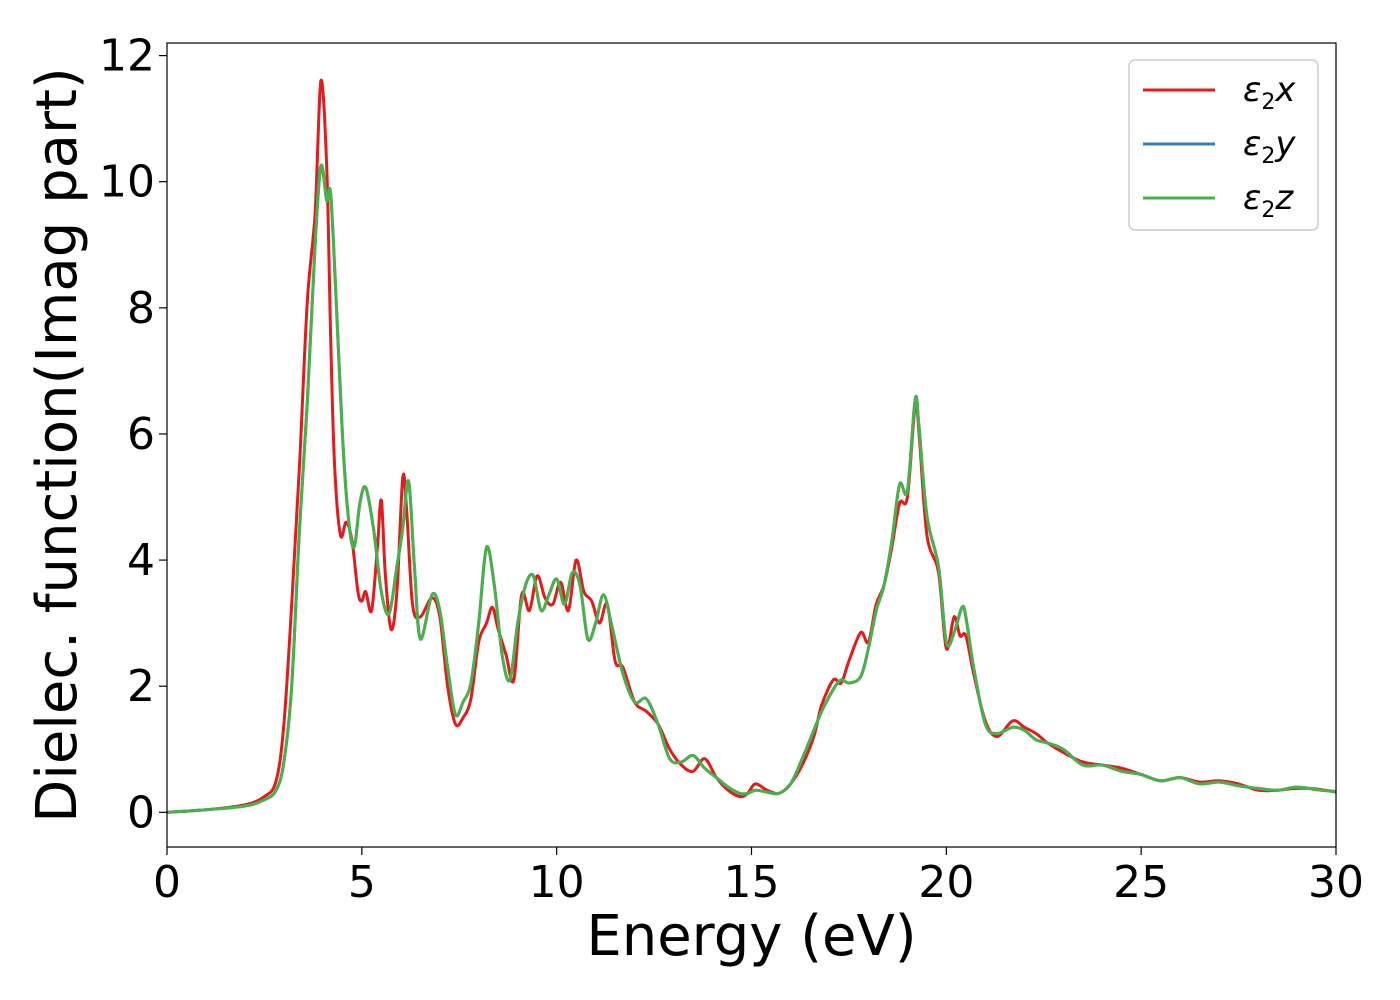 The width and height of the screenshot is (1400, 1000). Describe the element at coordinates (1269, 92) in the screenshot. I see `legend-label-x: ε2x` at that location.